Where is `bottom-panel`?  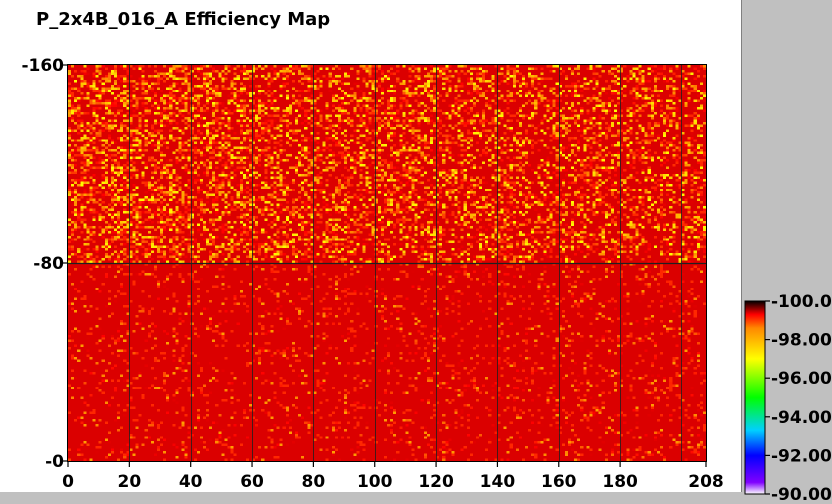 bottom-panel is located at coordinates (416, 498).